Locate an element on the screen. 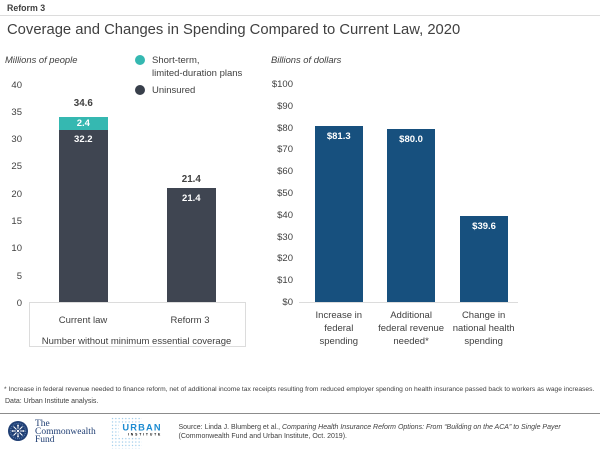 The width and height of the screenshot is (600, 450). svg-text: INSTITUTE is located at coordinates (145, 434).